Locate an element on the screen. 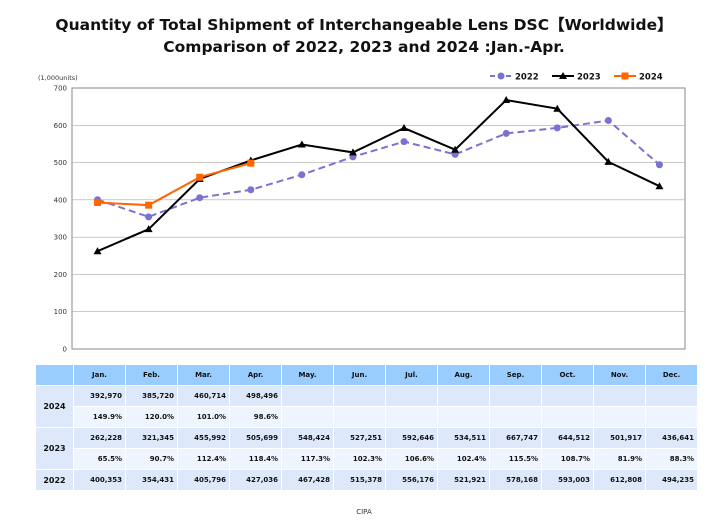  legend-marker-2022 is located at coordinates (501, 76).